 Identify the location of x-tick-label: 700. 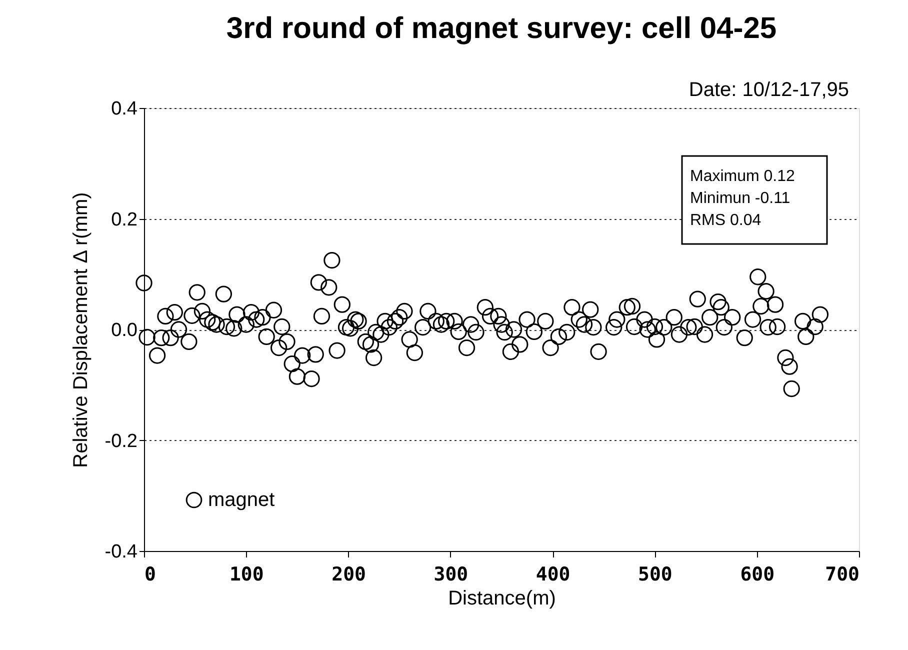
(842, 575).